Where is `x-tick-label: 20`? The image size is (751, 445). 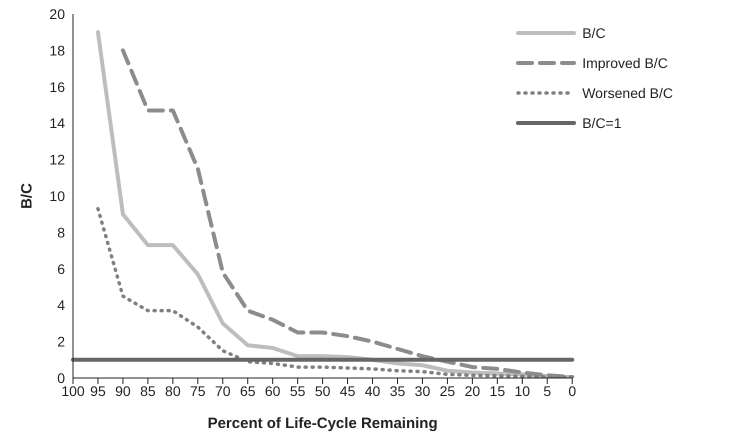 x-tick-label: 20 is located at coordinates (472, 390).